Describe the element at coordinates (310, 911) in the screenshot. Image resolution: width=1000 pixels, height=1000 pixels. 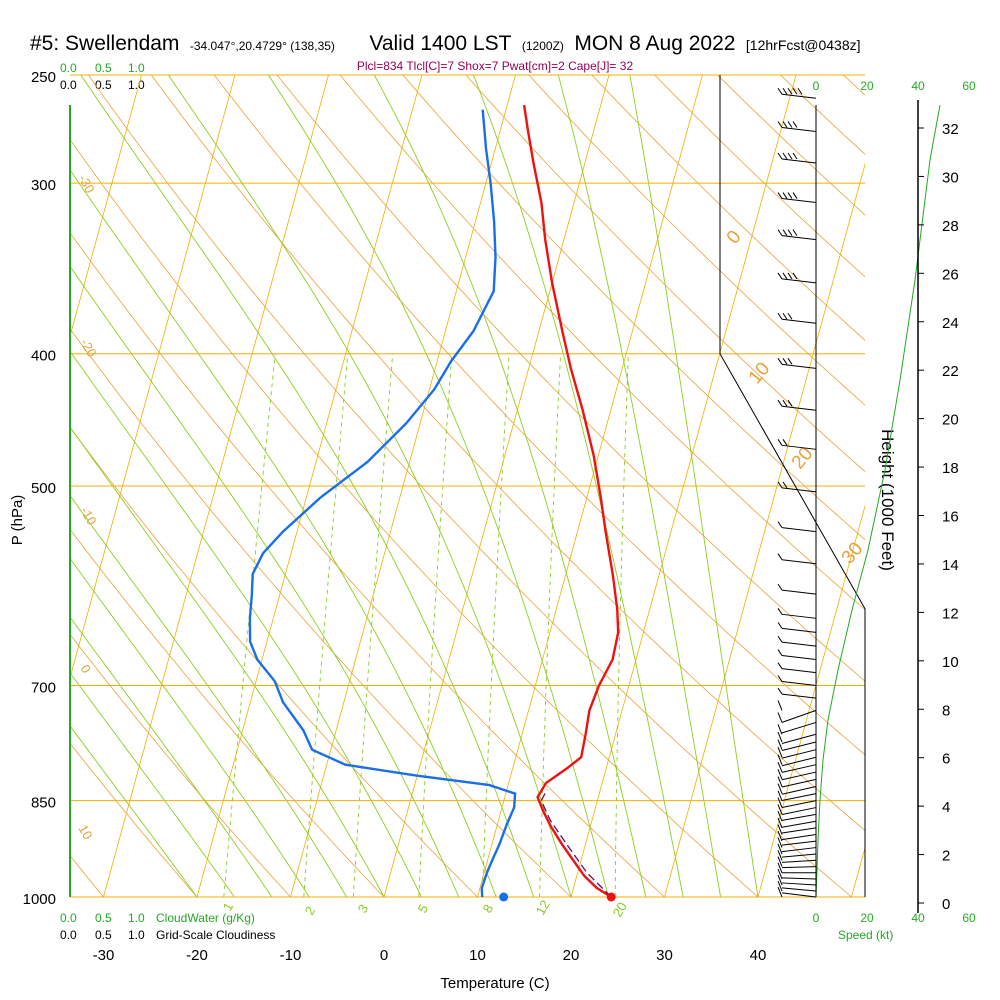
I see `mixing-ratio-label: 2` at that location.